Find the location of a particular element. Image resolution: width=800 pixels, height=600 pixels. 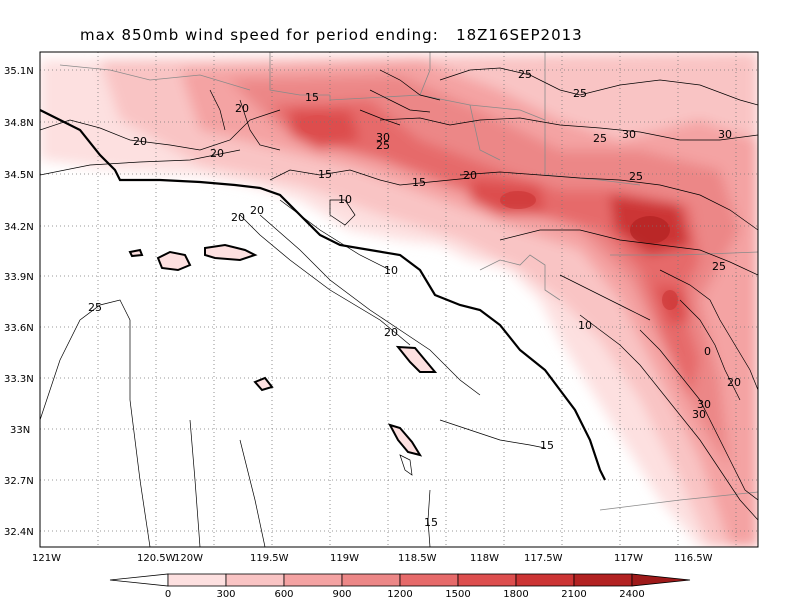

colorbar-label: 0 is located at coordinates (168, 594).